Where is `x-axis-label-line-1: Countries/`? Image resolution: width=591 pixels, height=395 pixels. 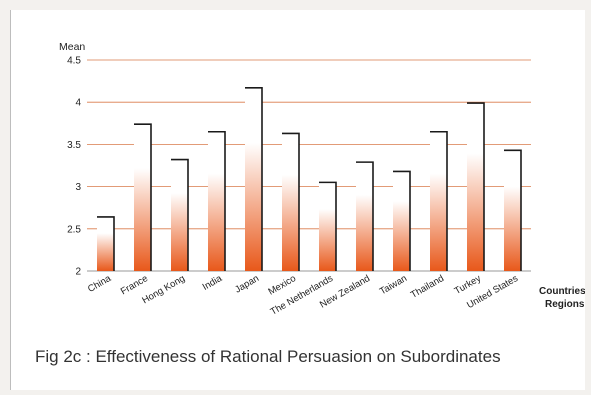
x-axis-label-line-1: Countries/ is located at coordinates (562, 291).